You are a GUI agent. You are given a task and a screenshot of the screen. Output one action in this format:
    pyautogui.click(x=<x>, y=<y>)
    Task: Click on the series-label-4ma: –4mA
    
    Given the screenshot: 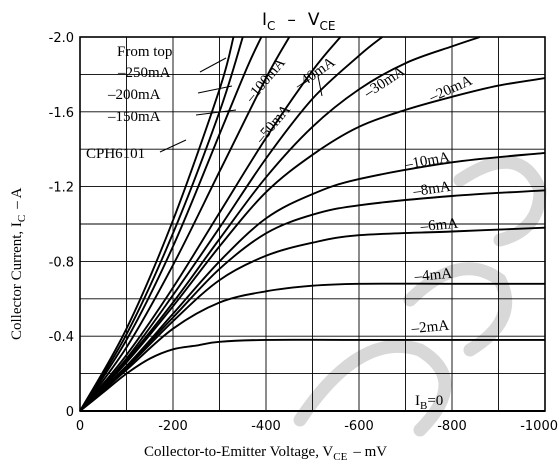 What is the action you would take?
    pyautogui.click(x=433, y=275)
    